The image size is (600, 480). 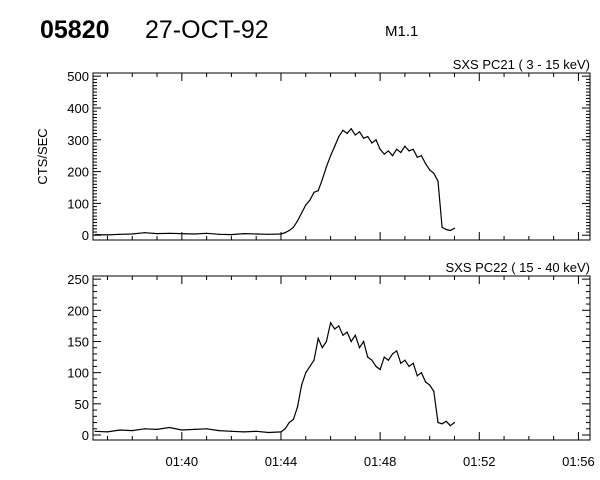 What do you see at coordinates (380, 461) in the screenshot?
I see `x-tick-label: 01:48` at bounding box center [380, 461].